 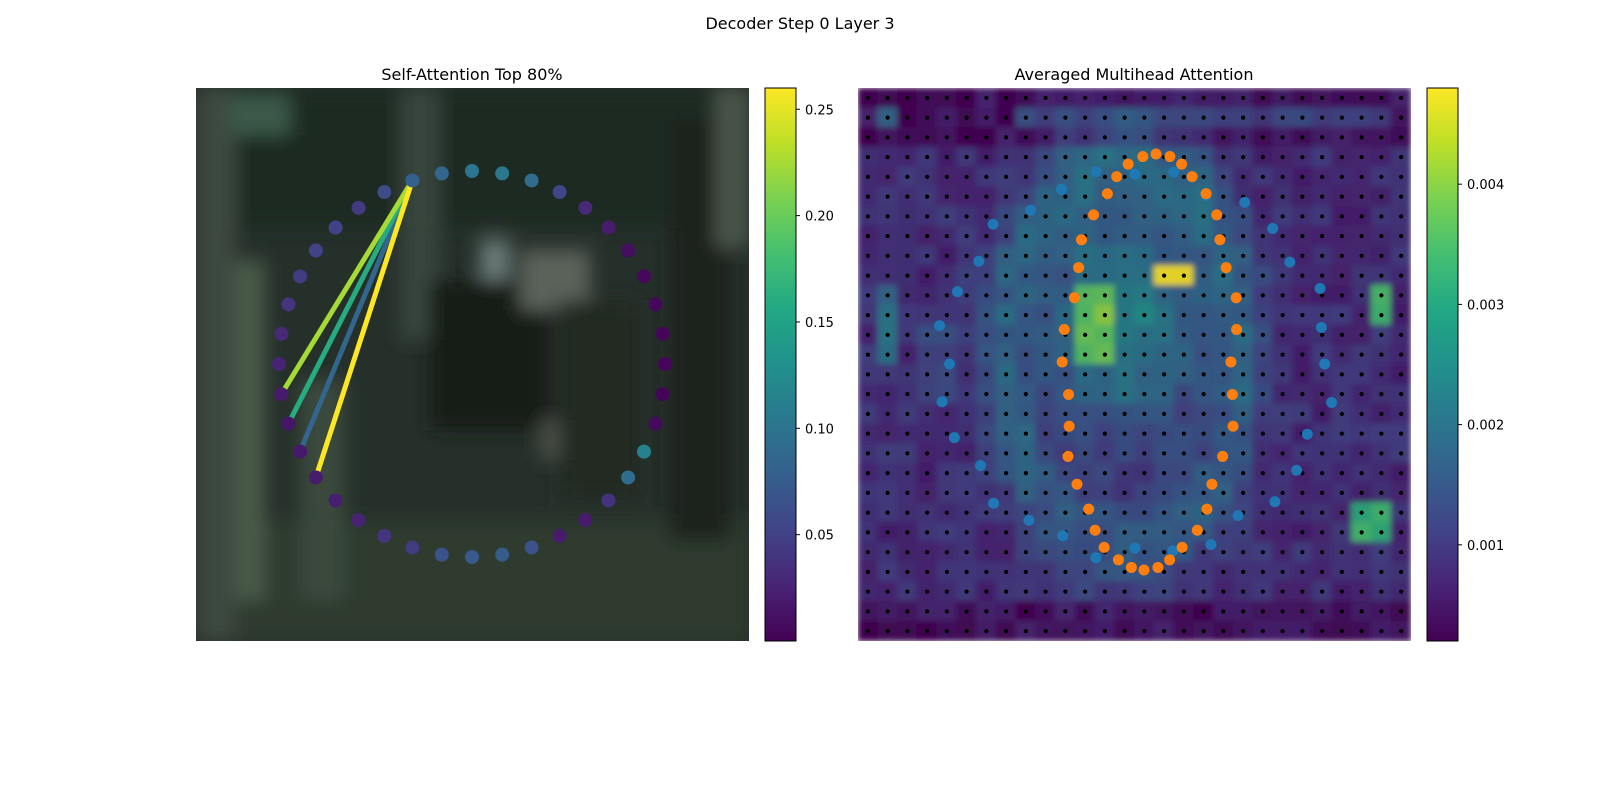 What do you see at coordinates (819, 323) in the screenshot?
I see `colorbar-tick-label: 0.15` at bounding box center [819, 323].